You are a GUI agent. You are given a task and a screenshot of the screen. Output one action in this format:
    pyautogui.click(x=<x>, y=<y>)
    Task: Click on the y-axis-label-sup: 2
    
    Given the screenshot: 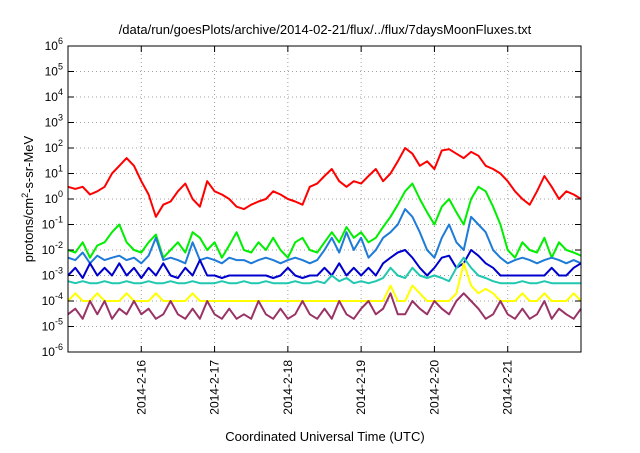 What is the action you would take?
    pyautogui.click(x=25, y=195)
    